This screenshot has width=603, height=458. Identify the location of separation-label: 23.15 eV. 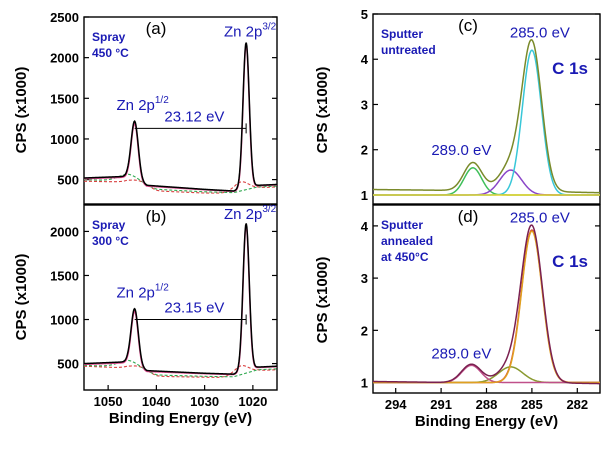
(194, 308).